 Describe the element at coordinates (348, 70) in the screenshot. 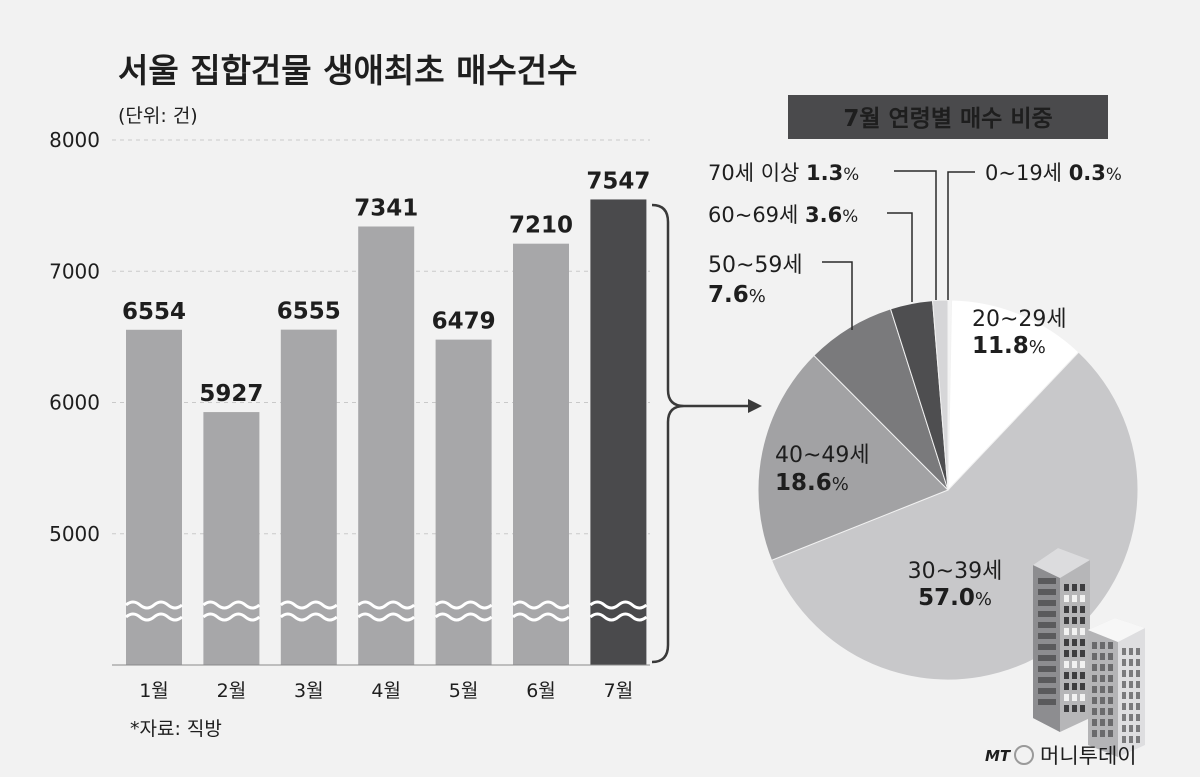

I see `chart-title: 서울 집합건물 생애최초 매수건수` at that location.